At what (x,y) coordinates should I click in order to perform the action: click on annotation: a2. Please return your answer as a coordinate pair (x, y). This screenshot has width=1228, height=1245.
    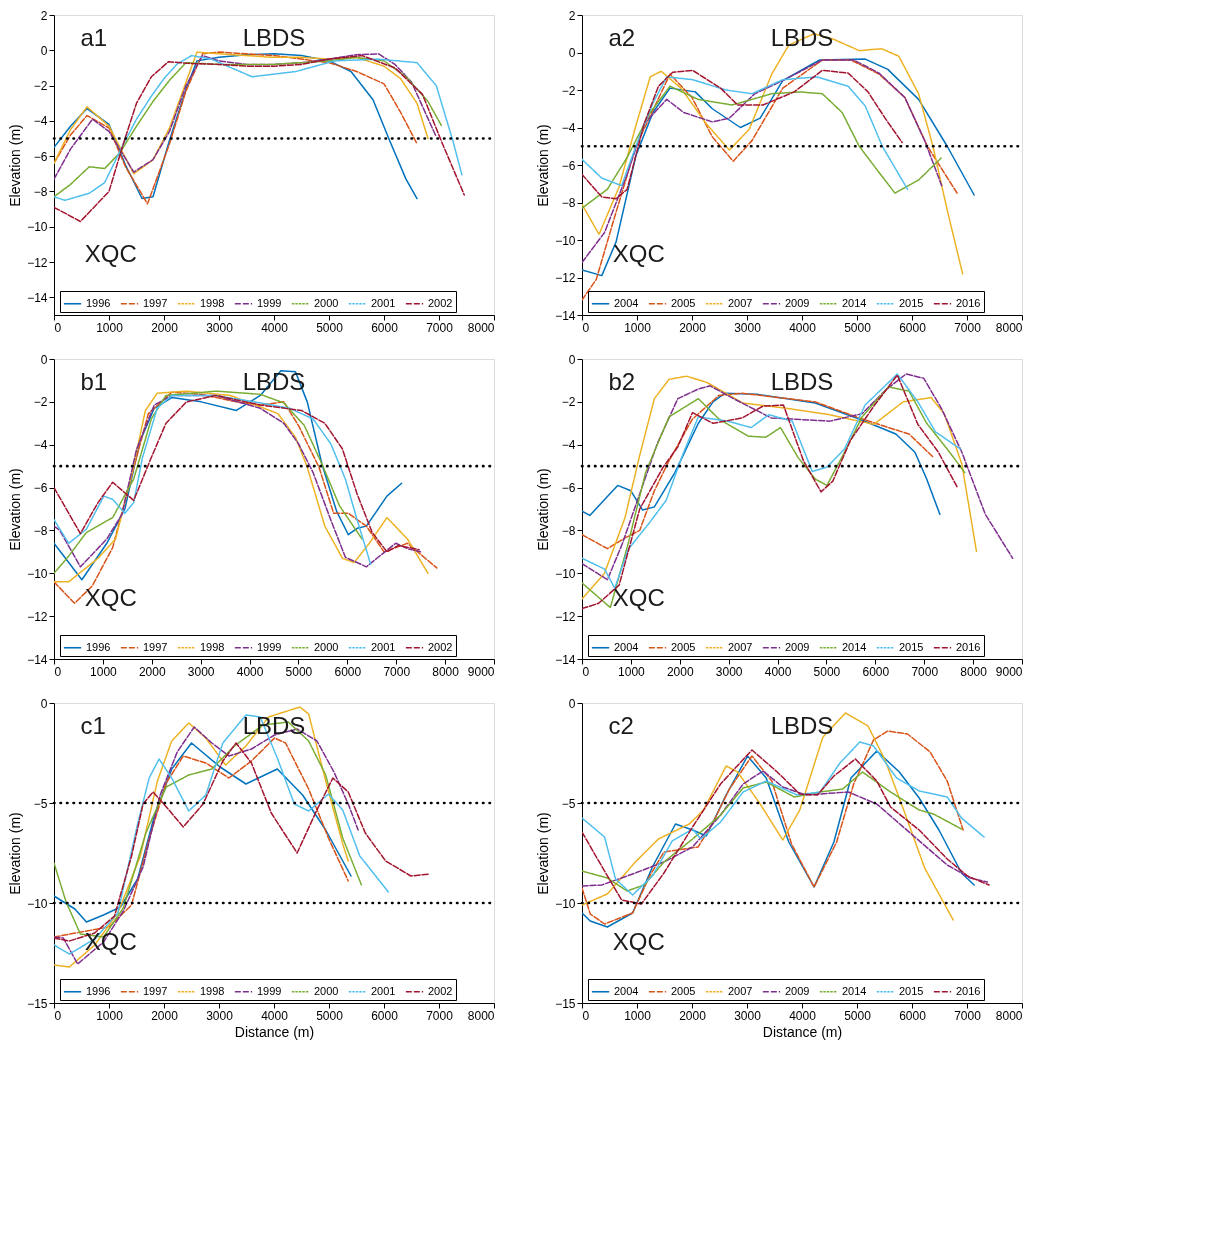
    Looking at the image, I should click on (622, 37).